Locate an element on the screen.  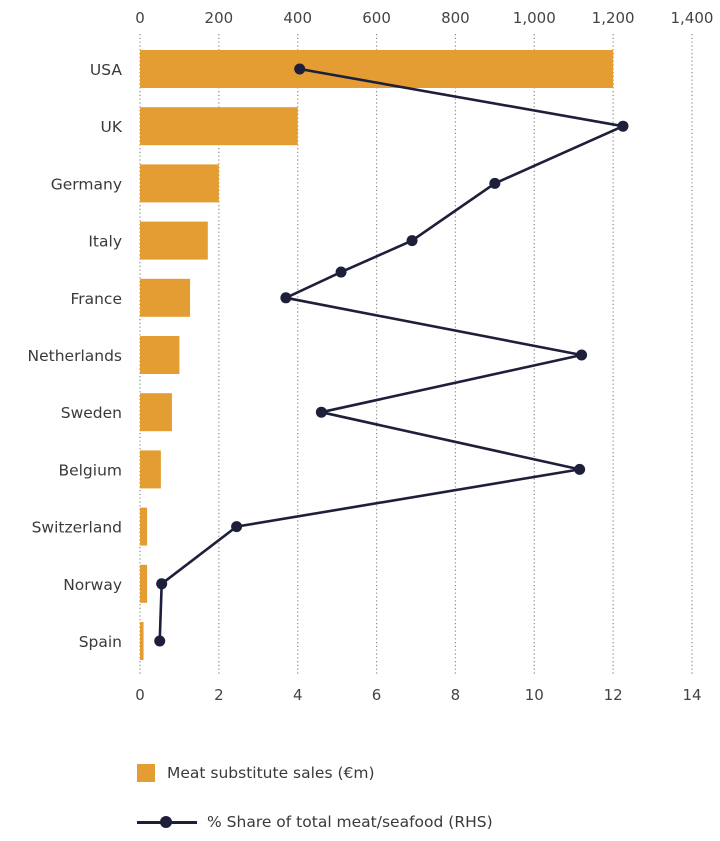
legend-label-line: % Share of total meat/seafood (RHS) is located at coordinates (350, 822).